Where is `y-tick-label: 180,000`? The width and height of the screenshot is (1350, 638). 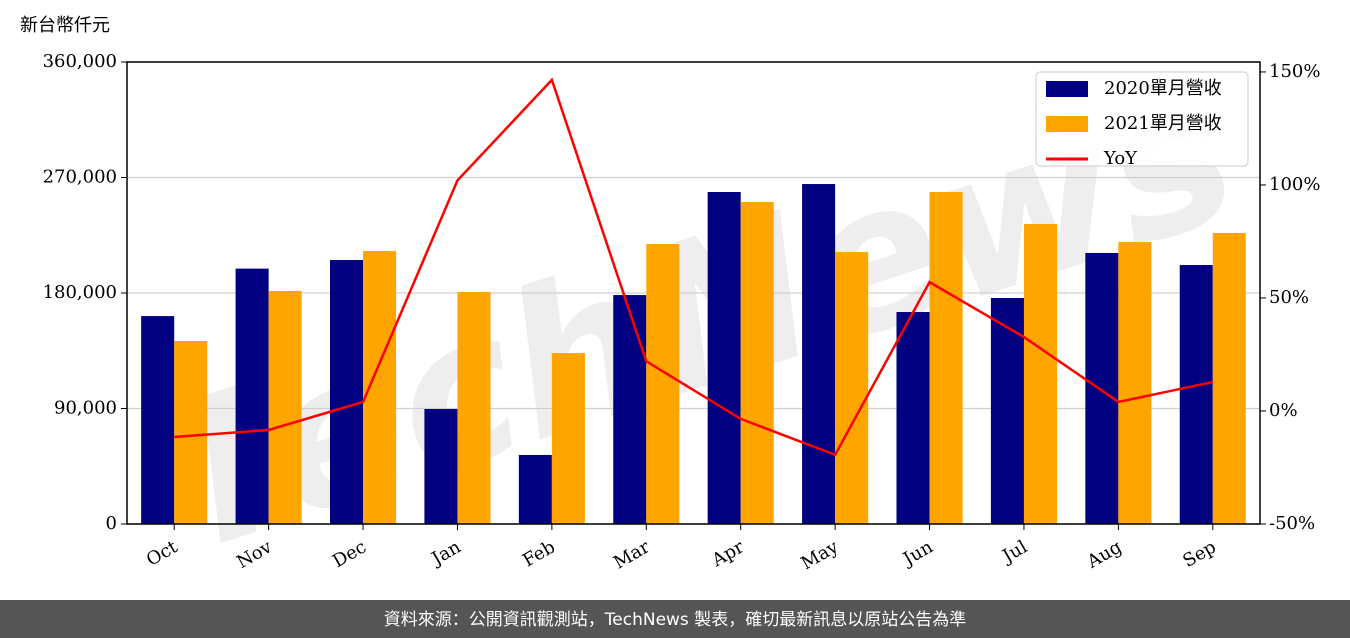 y-tick-label: 180,000 is located at coordinates (80, 292).